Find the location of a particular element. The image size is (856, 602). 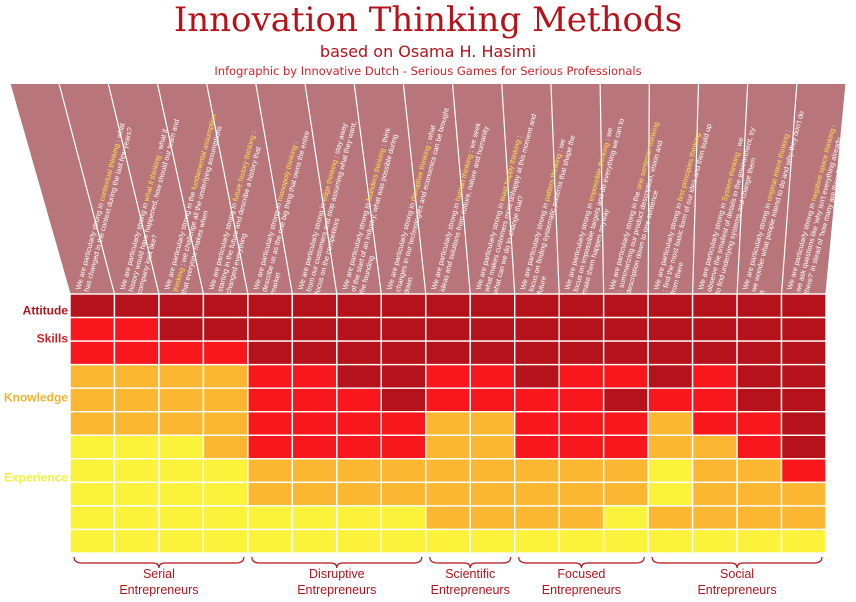

row-label-attitude: Attitude is located at coordinates (46, 310).